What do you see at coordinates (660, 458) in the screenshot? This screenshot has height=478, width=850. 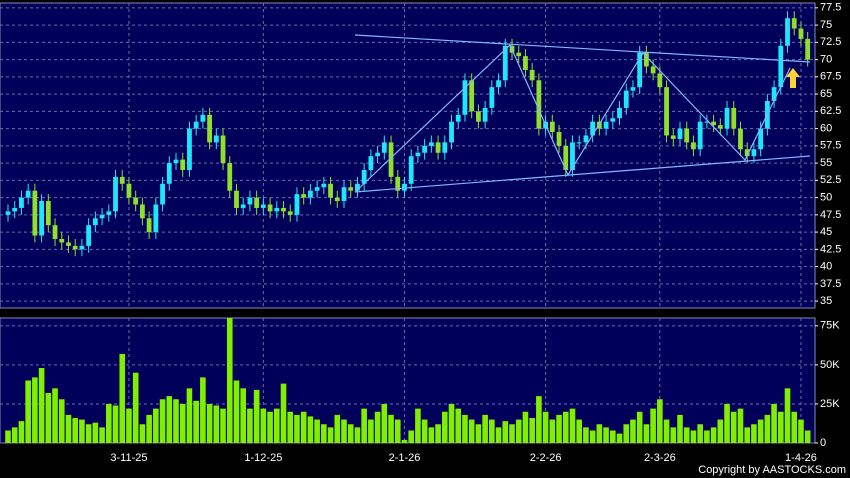 I see `x-tick-label: 2-3-26` at bounding box center [660, 458].